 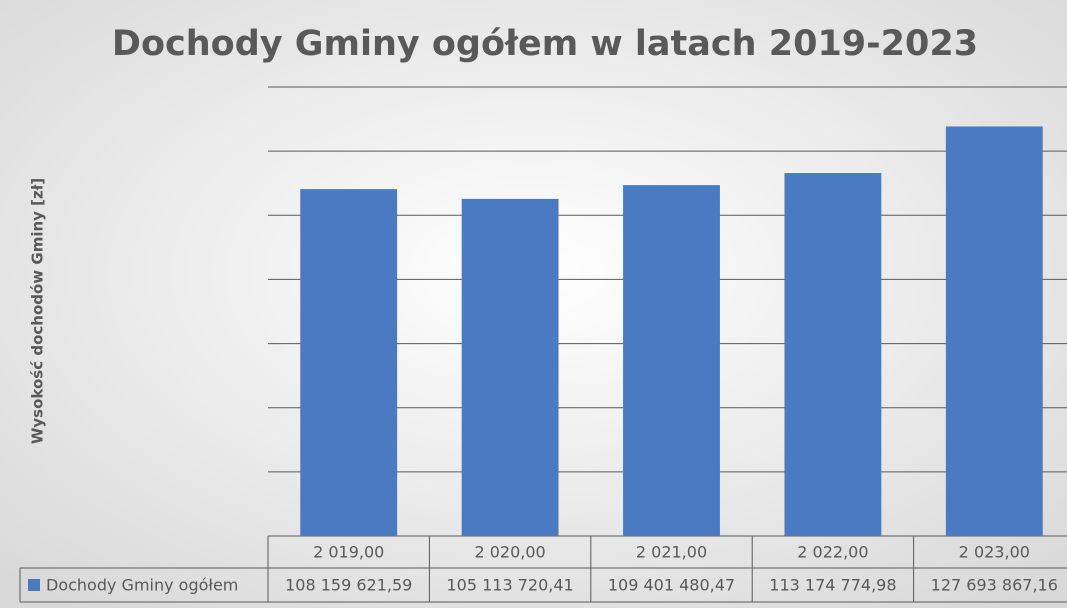 What do you see at coordinates (671, 552) in the screenshot?
I see `x-tick-label: 2 021,00` at bounding box center [671, 552].